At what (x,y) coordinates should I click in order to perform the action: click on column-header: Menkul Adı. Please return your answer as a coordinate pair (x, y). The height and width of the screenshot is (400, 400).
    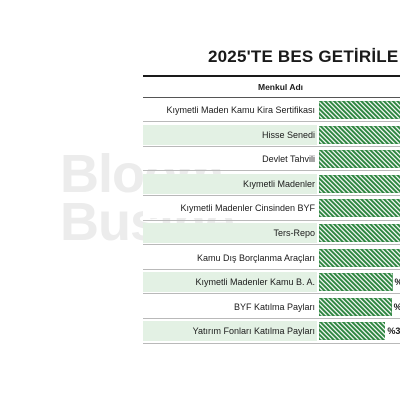
    Looking at the image, I should click on (281, 87).